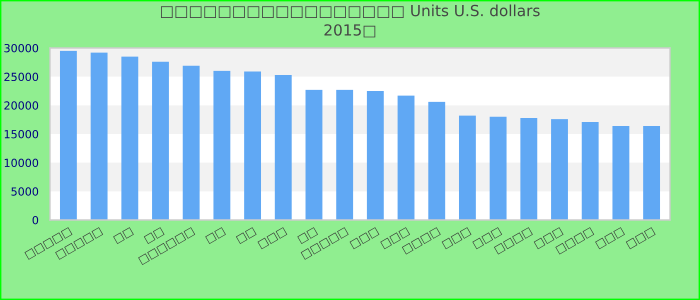  Describe the element at coordinates (21, 105) in the screenshot. I see `y-tick-label: 20000` at that location.